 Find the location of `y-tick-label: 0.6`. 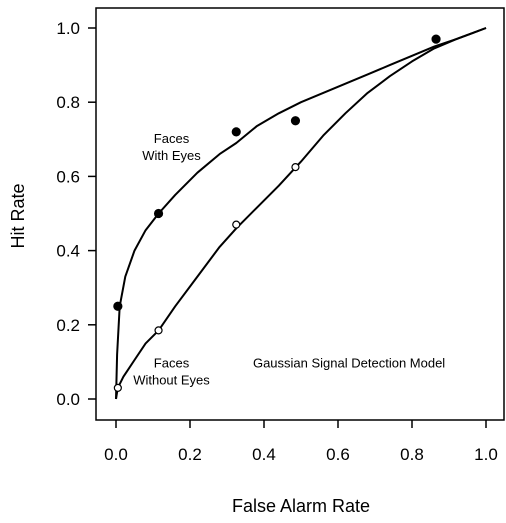

y-tick-label: 0.6 is located at coordinates (68, 176).